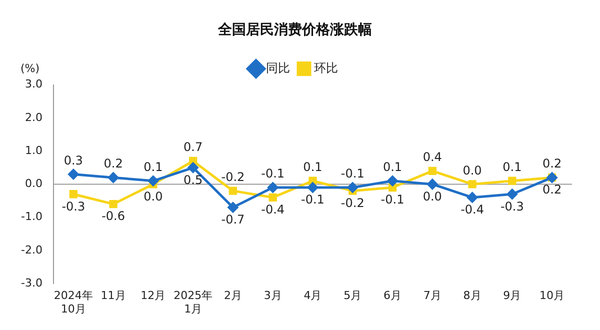  What do you see at coordinates (313, 295) in the screenshot?
I see `x-tick-label: 4月` at bounding box center [313, 295].